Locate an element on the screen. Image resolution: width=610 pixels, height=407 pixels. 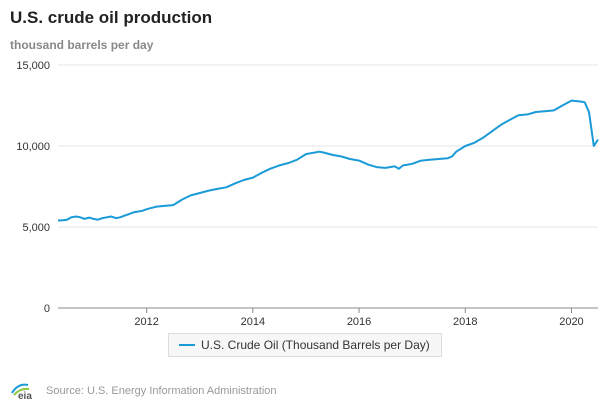
x-tick-label: 2020 is located at coordinates (571, 322).